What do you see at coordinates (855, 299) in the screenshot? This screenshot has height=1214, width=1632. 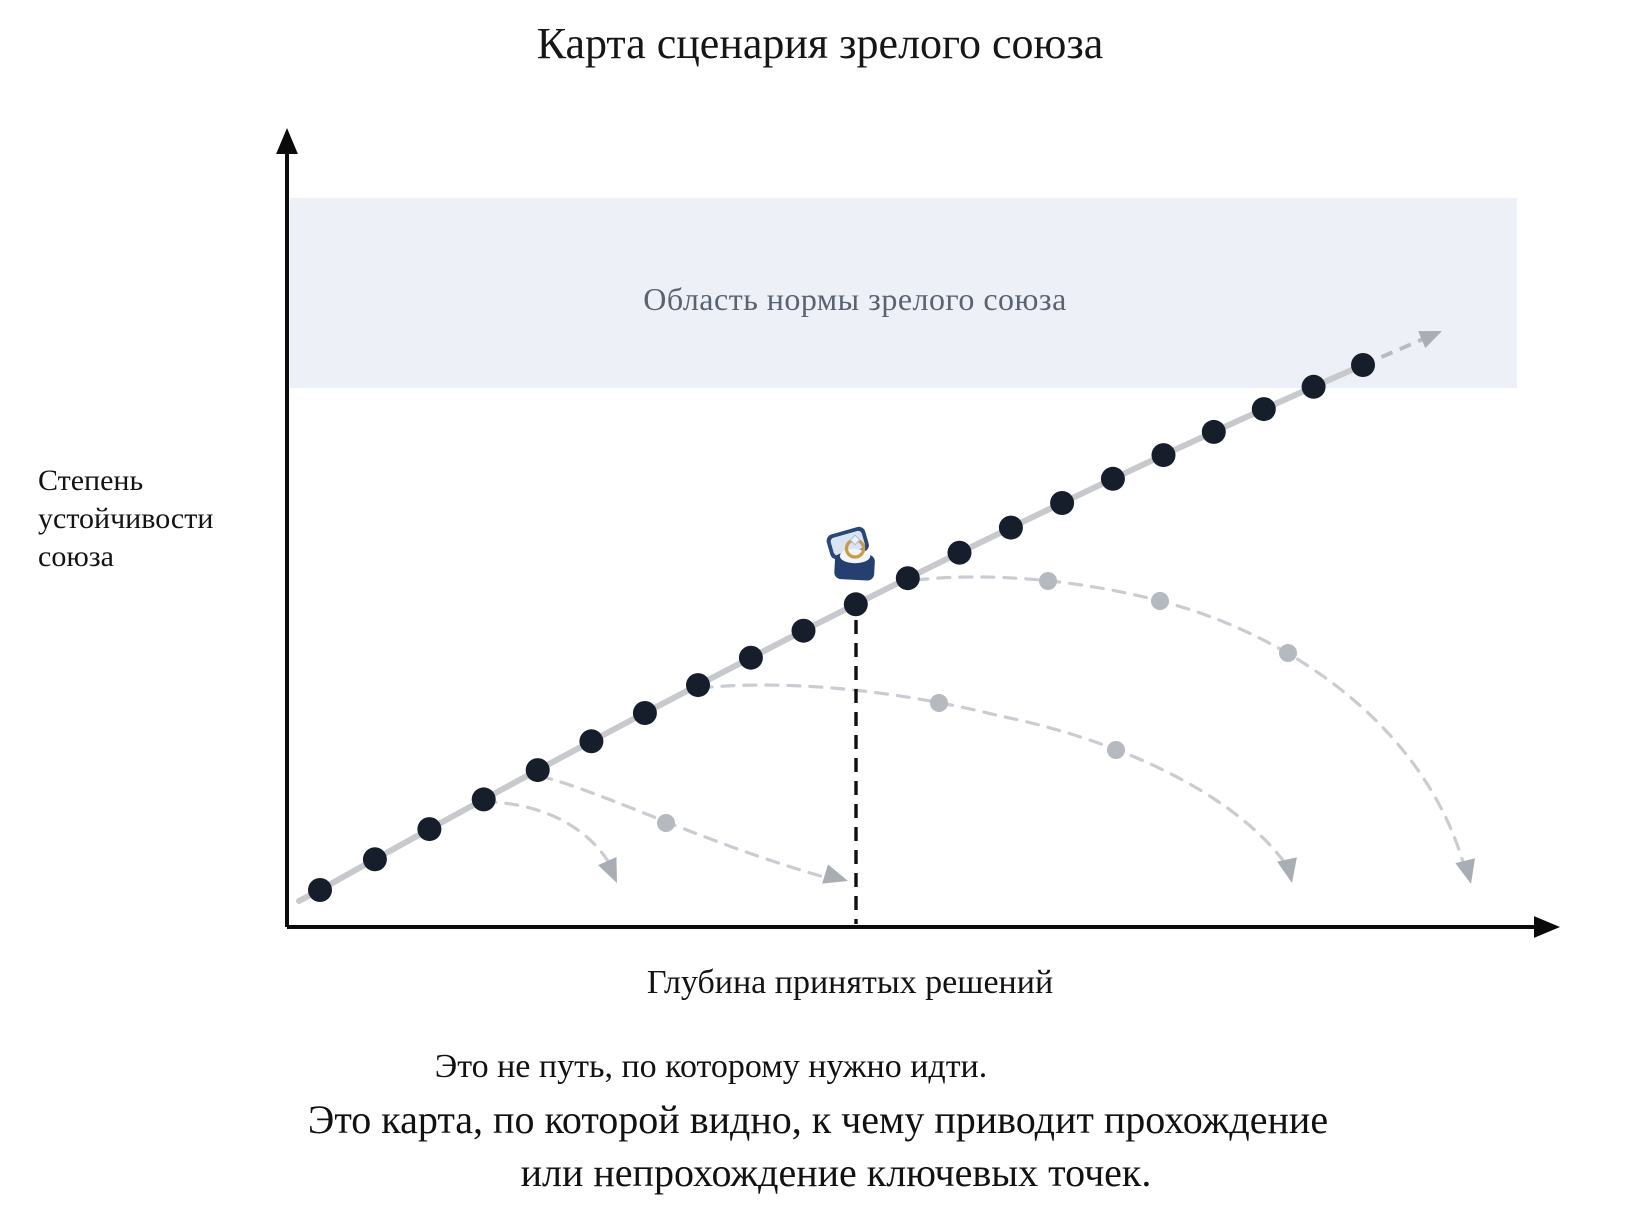 I see `norm-band-label: Область нормы зрелого союза` at bounding box center [855, 299].